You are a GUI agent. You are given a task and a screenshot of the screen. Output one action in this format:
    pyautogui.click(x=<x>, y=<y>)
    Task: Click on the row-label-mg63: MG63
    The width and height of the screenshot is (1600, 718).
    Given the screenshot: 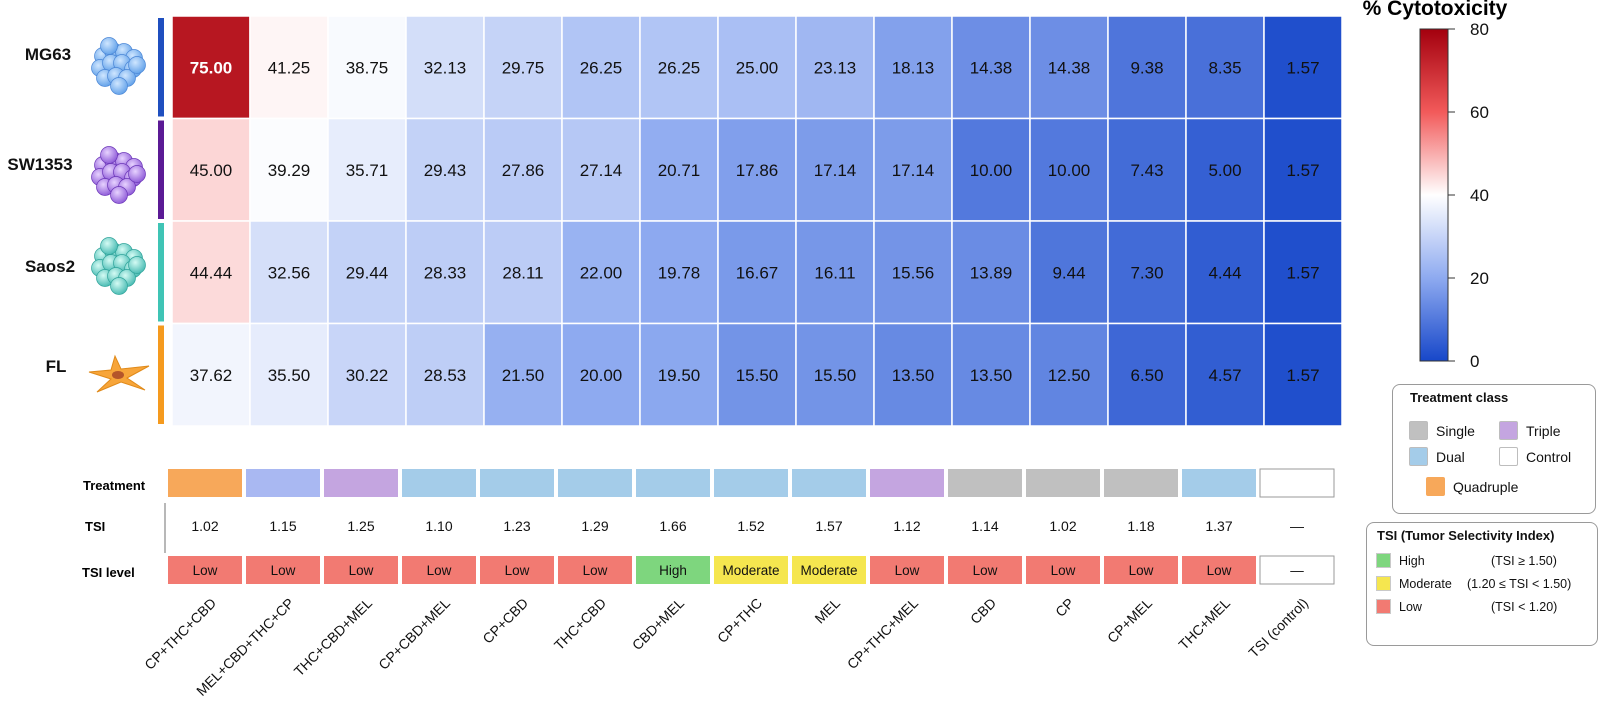 What is the action you would take?
    pyautogui.click(x=48, y=54)
    